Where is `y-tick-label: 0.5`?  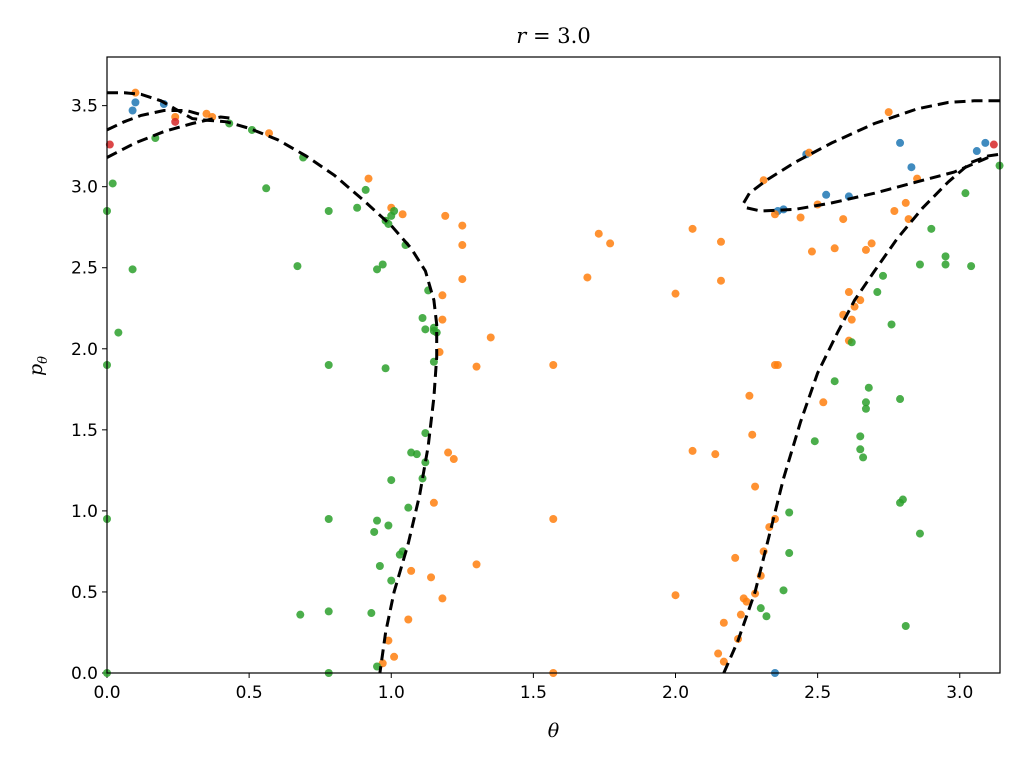
y-tick-label: 0.5 is located at coordinates (84, 593).